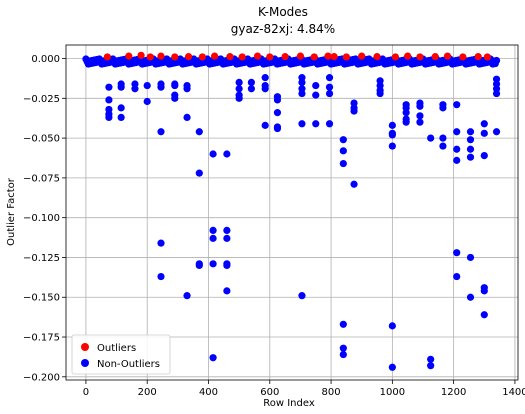 The image size is (525, 414). What do you see at coordinates (283, 12) in the screenshot?
I see `chart-title: K-Modes` at bounding box center [283, 12].